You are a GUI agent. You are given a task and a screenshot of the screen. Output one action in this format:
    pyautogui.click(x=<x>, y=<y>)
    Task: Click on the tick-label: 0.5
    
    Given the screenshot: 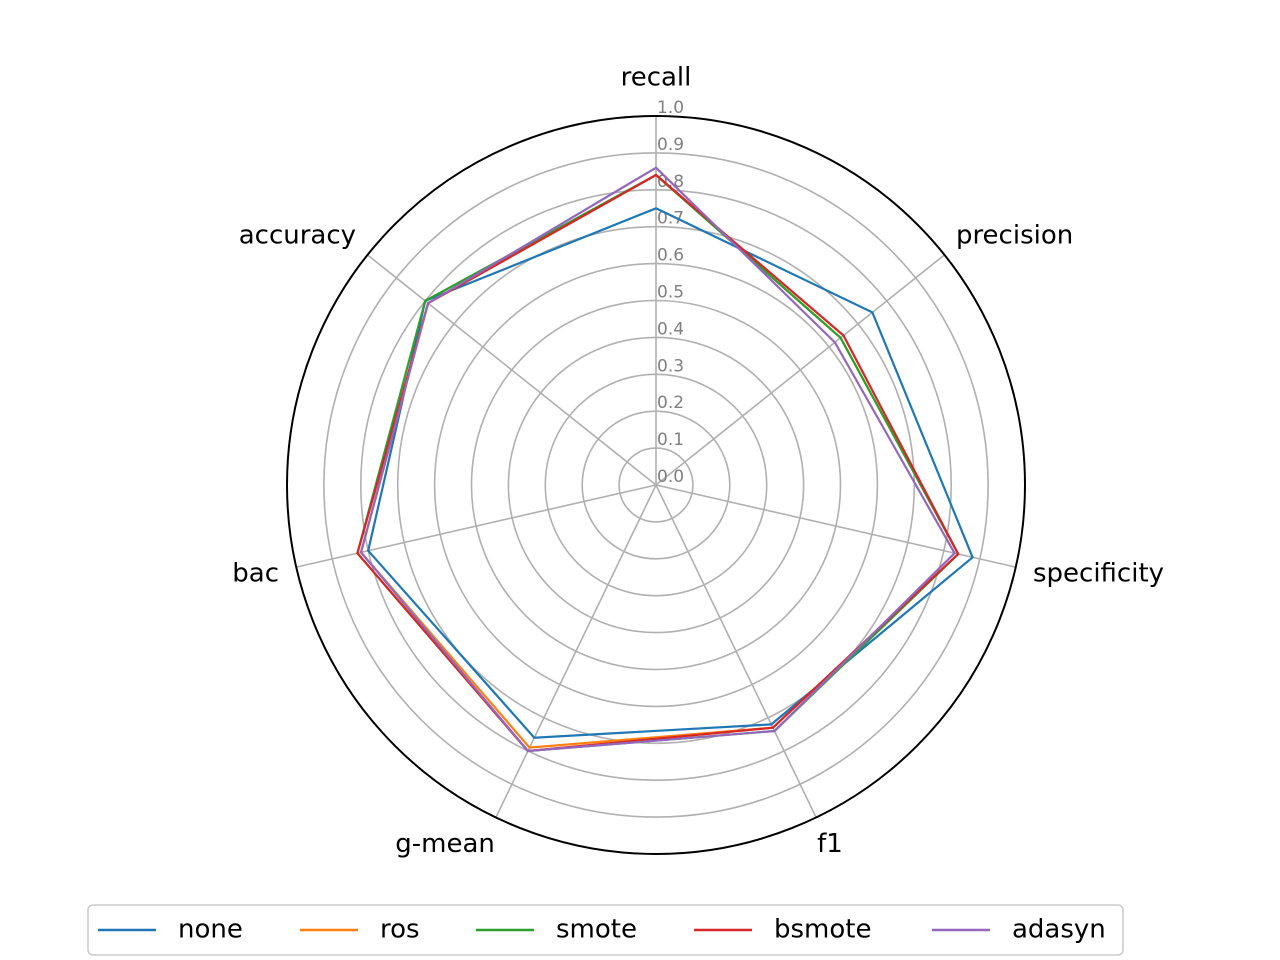 What is the action you would take?
    pyautogui.click(x=670, y=293)
    